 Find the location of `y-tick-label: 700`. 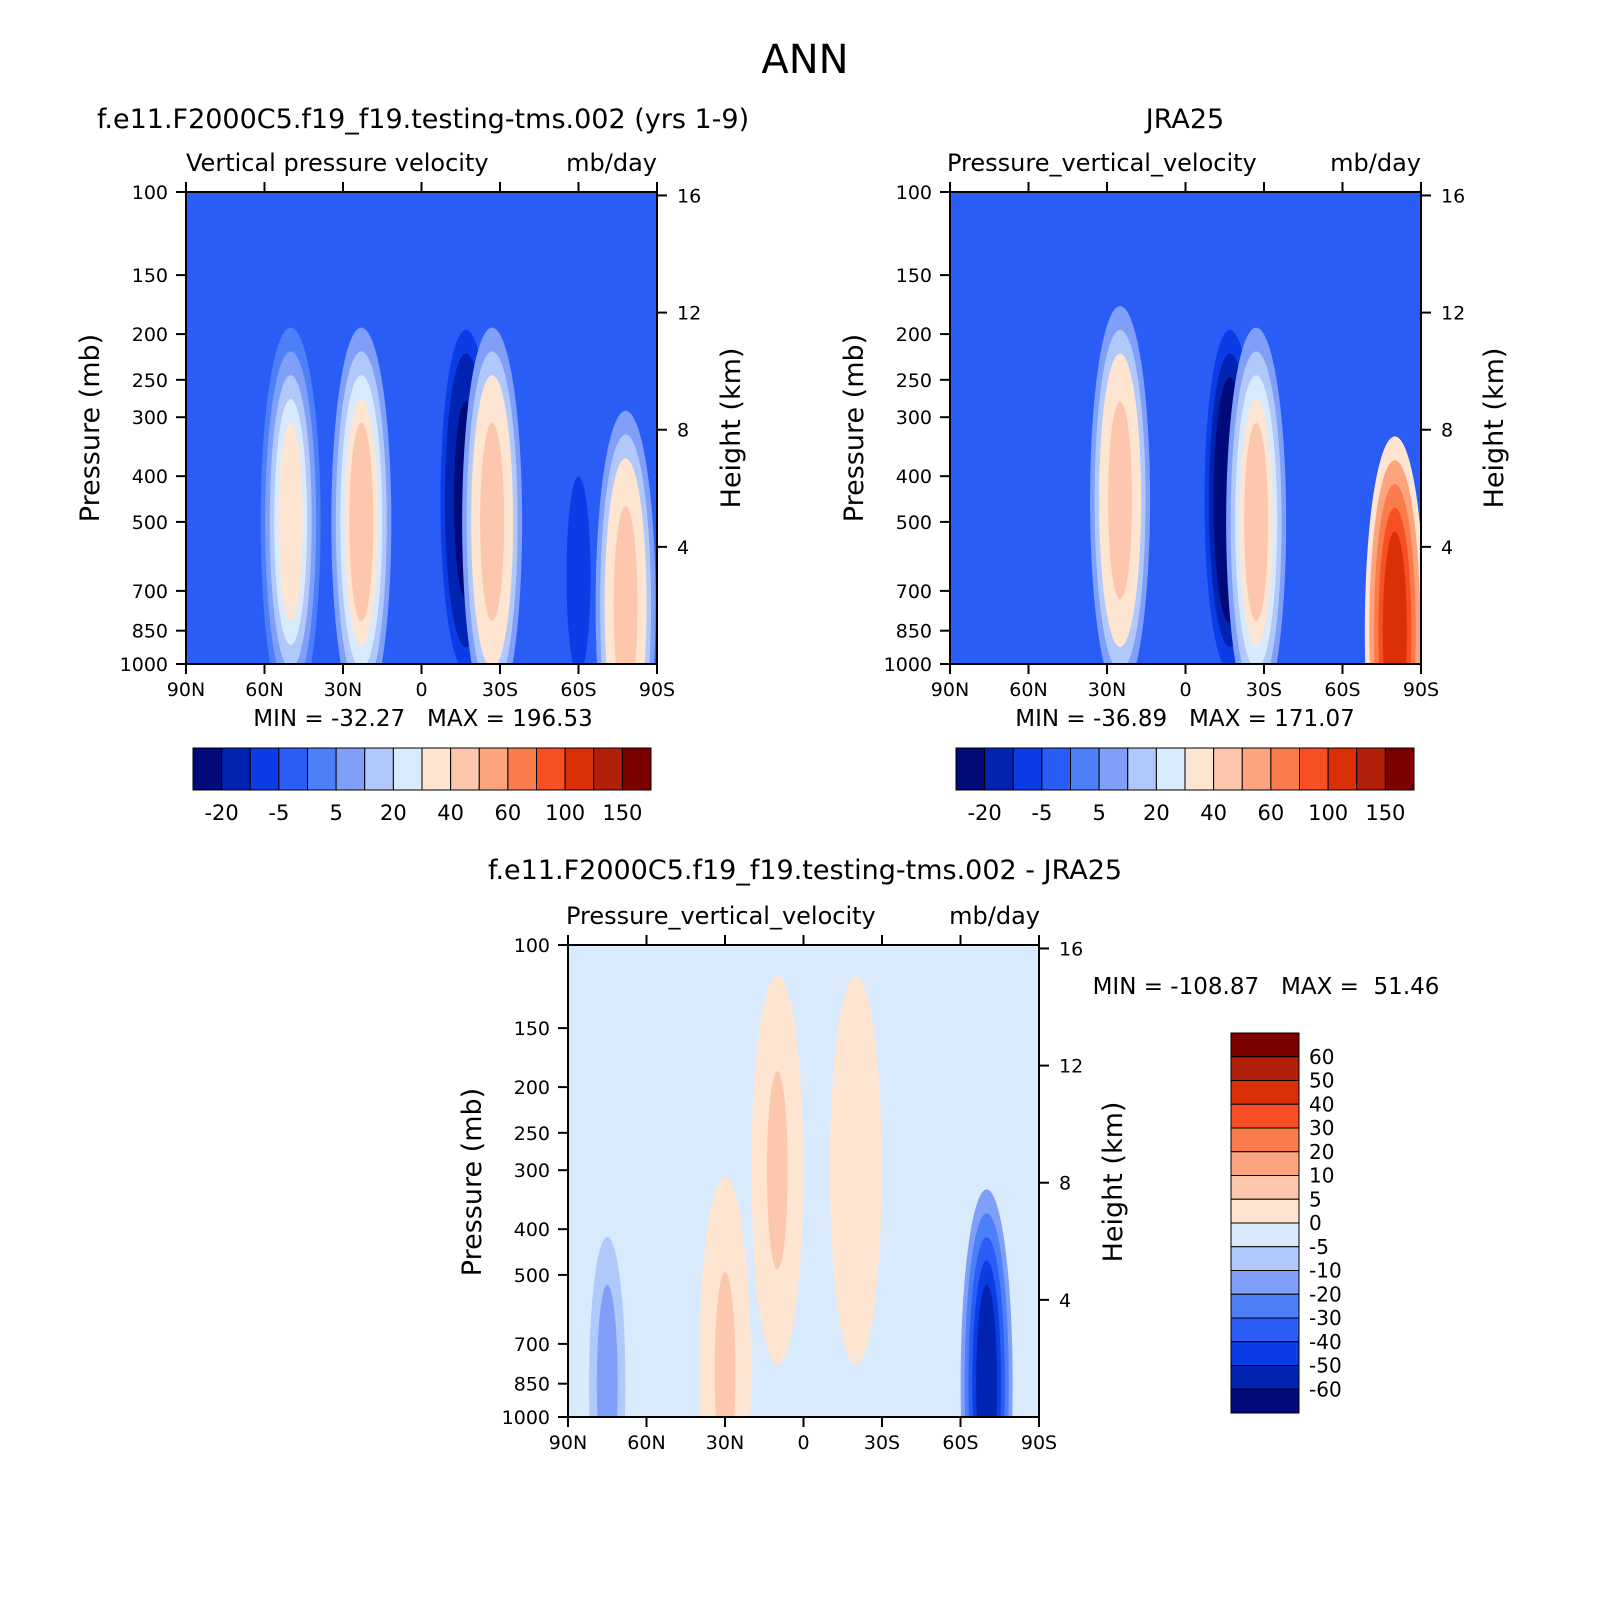

y-tick-label: 700 is located at coordinates (532, 1345).